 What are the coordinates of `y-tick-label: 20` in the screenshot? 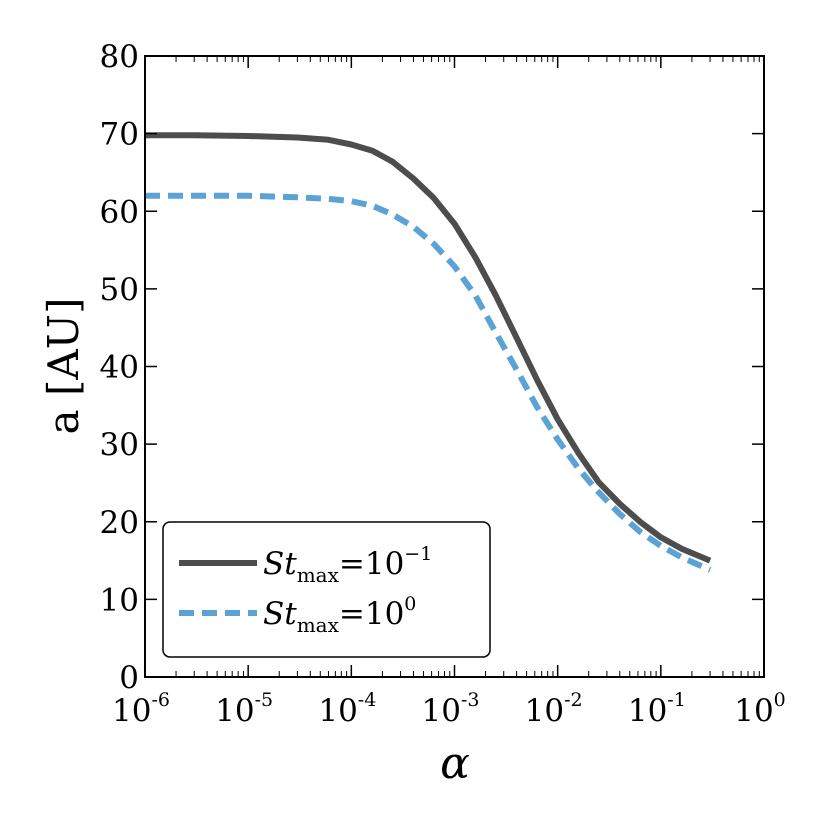 It's located at (119, 523).